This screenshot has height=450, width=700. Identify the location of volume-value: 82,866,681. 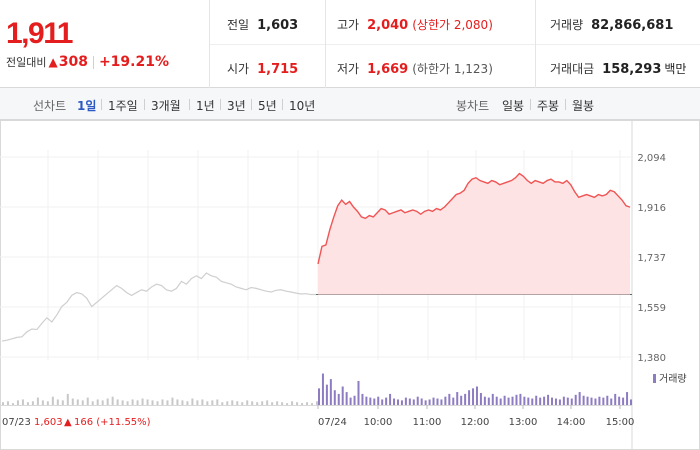
(632, 25).